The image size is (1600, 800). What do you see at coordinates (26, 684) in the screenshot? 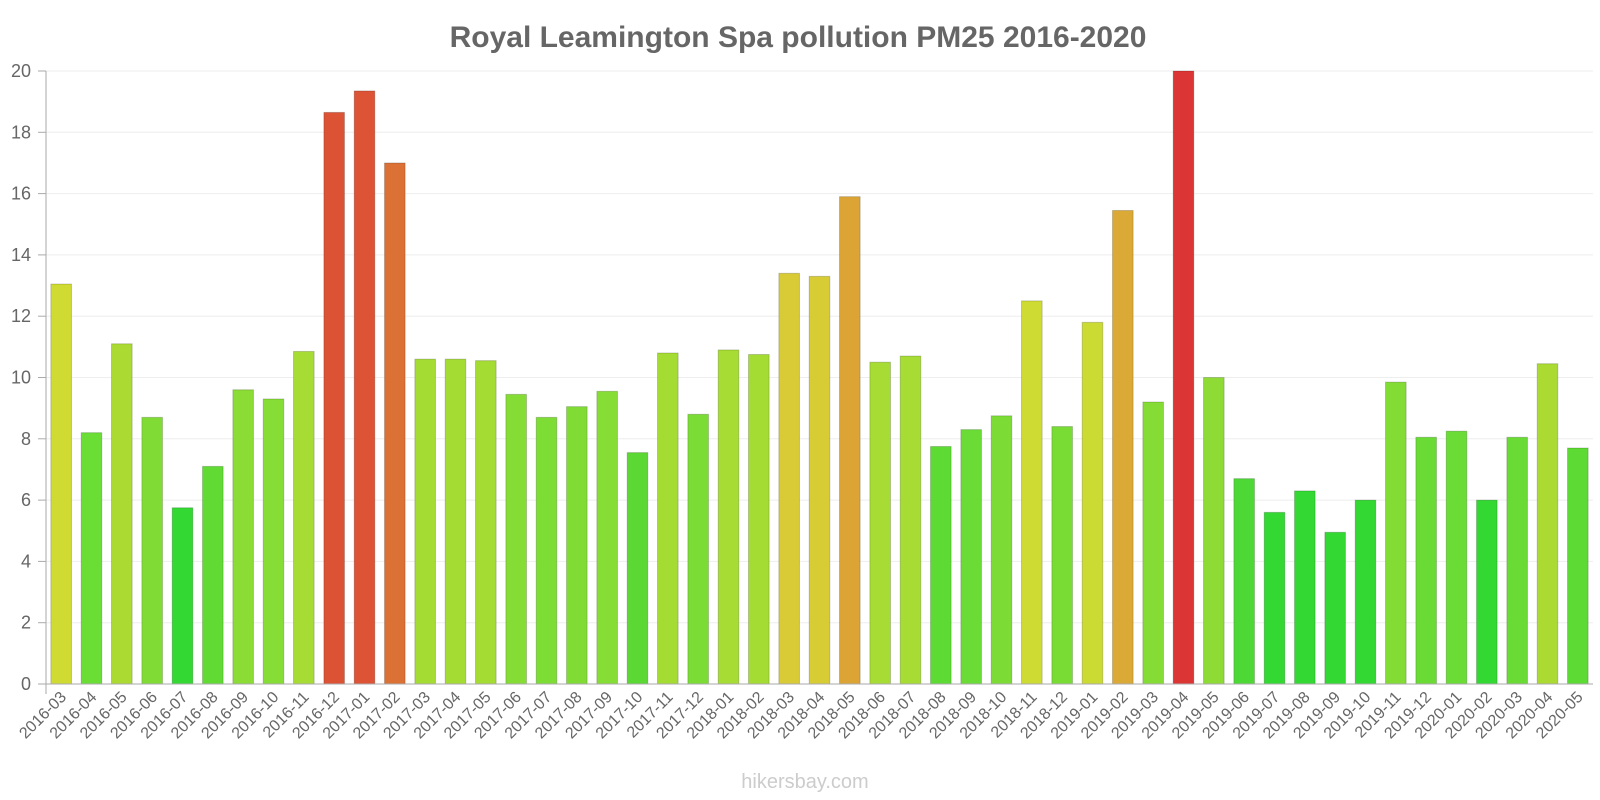
I see `y-tick-label: 0` at bounding box center [26, 684].